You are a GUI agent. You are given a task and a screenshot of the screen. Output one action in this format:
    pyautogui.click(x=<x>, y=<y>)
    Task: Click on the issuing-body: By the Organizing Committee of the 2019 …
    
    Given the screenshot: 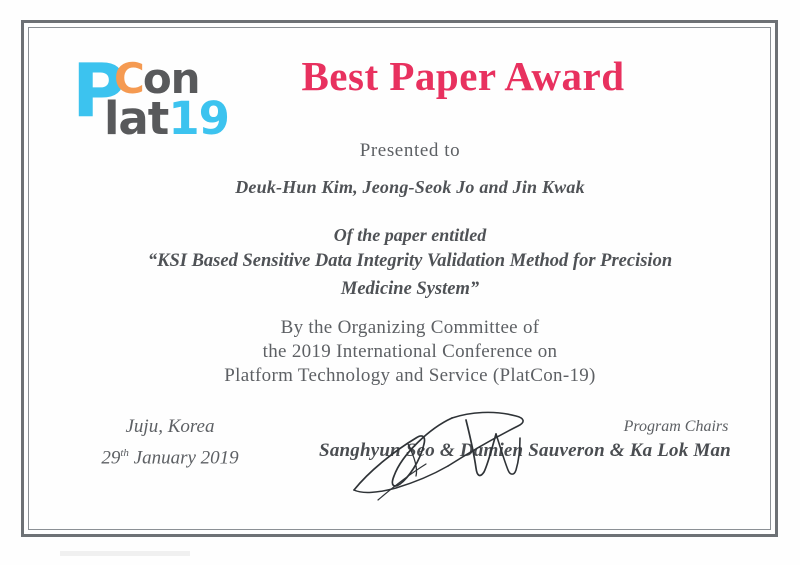 What is the action you would take?
    pyautogui.click(x=410, y=352)
    